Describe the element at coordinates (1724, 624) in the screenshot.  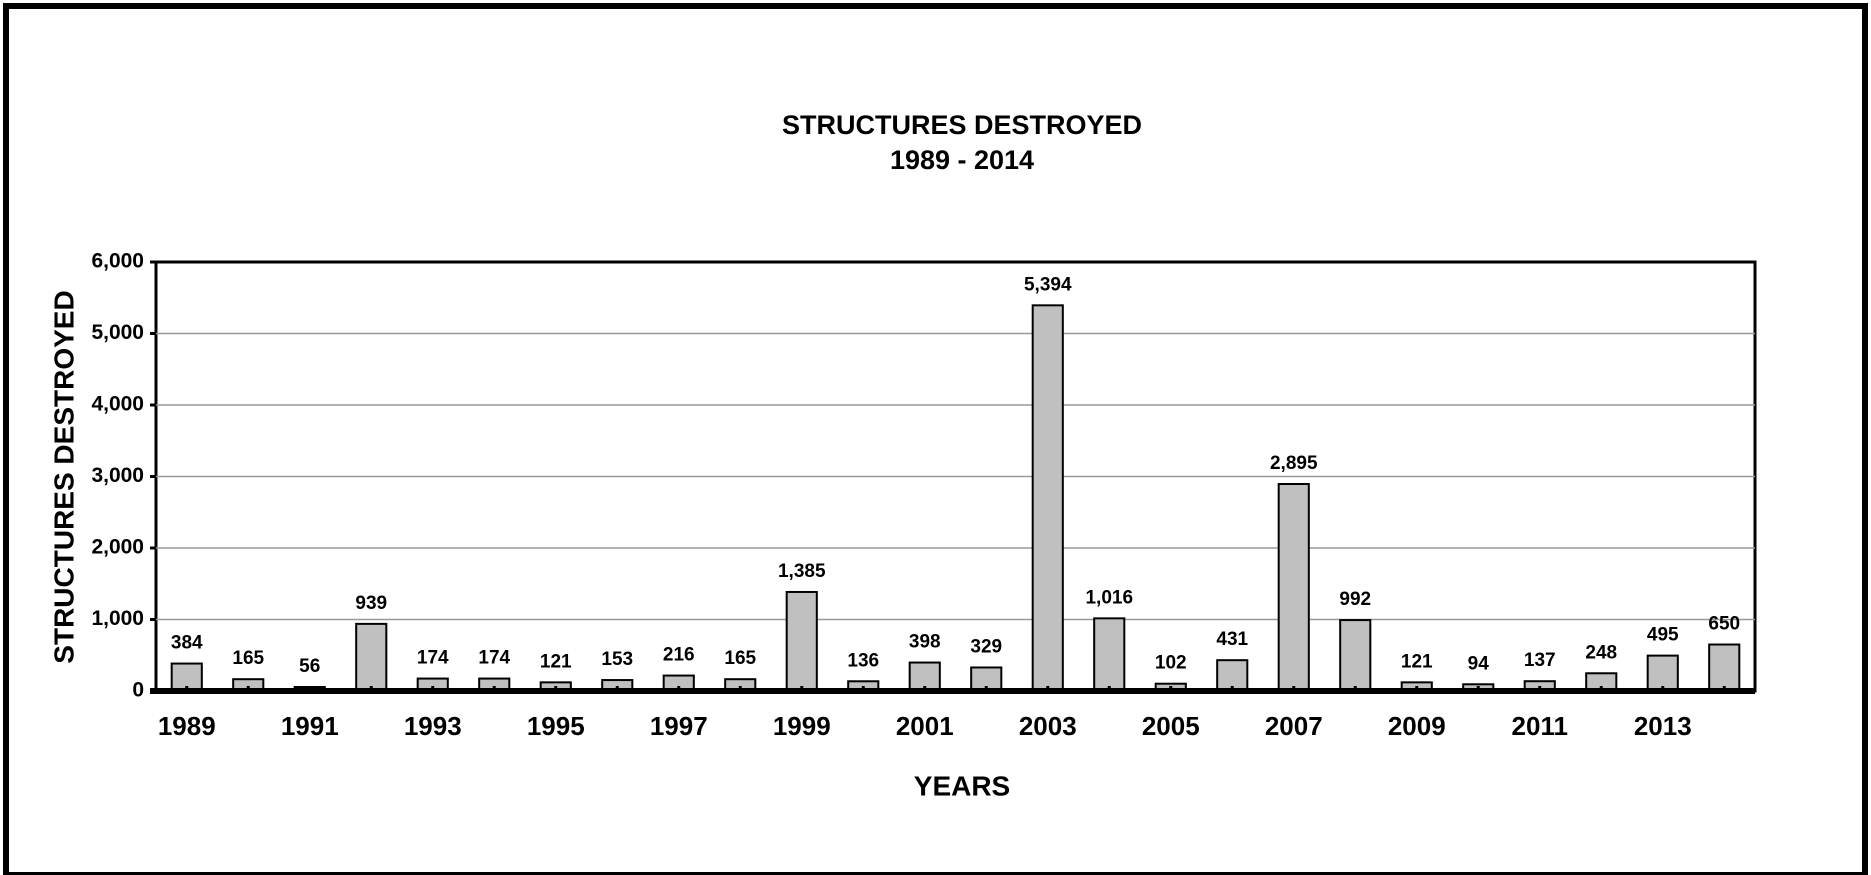
I see `value-label: 650` at that location.